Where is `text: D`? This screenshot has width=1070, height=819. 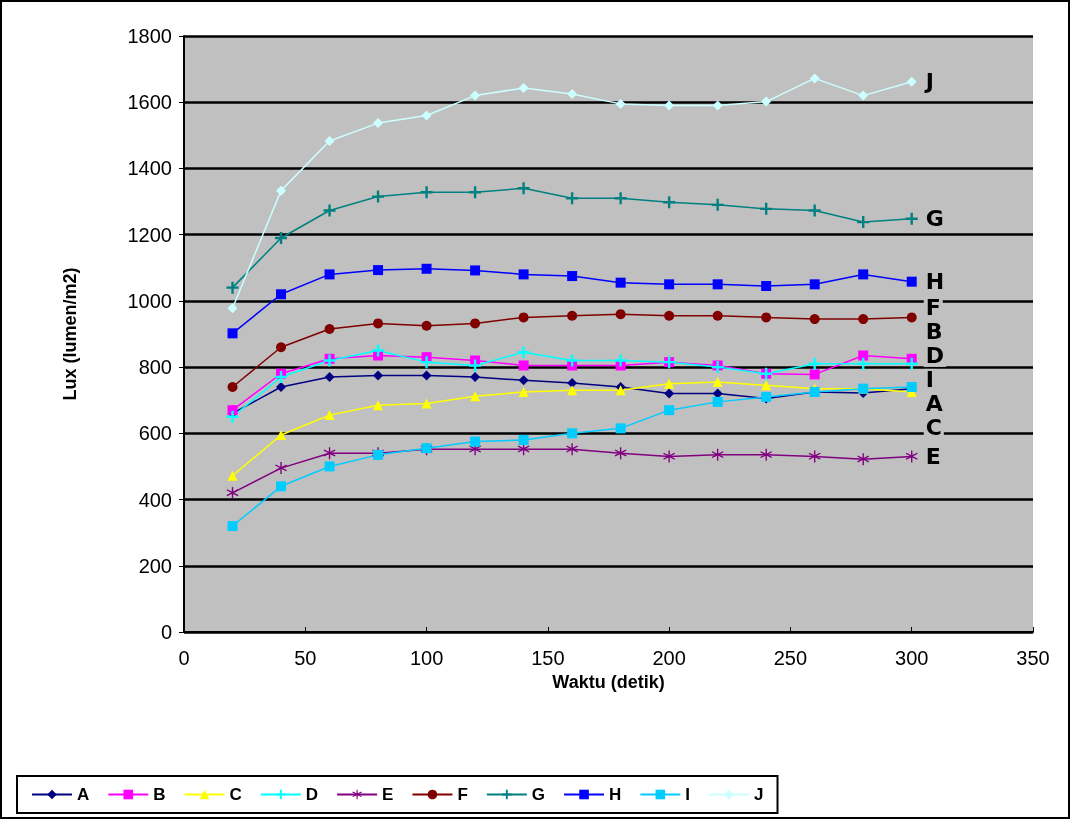
text: D is located at coordinates (934, 356).